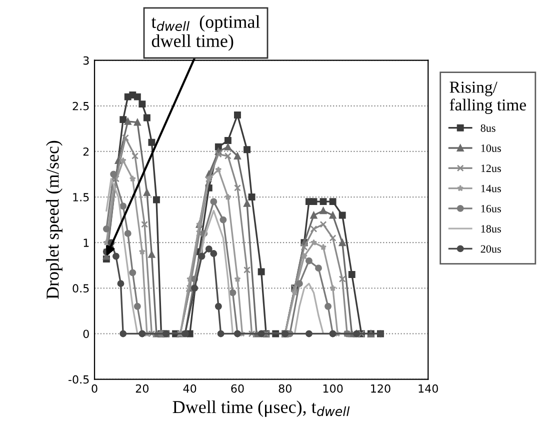 Image resolution: width=556 pixels, height=431 pixels. I want to click on legend-label: 10us, so click(491, 148).